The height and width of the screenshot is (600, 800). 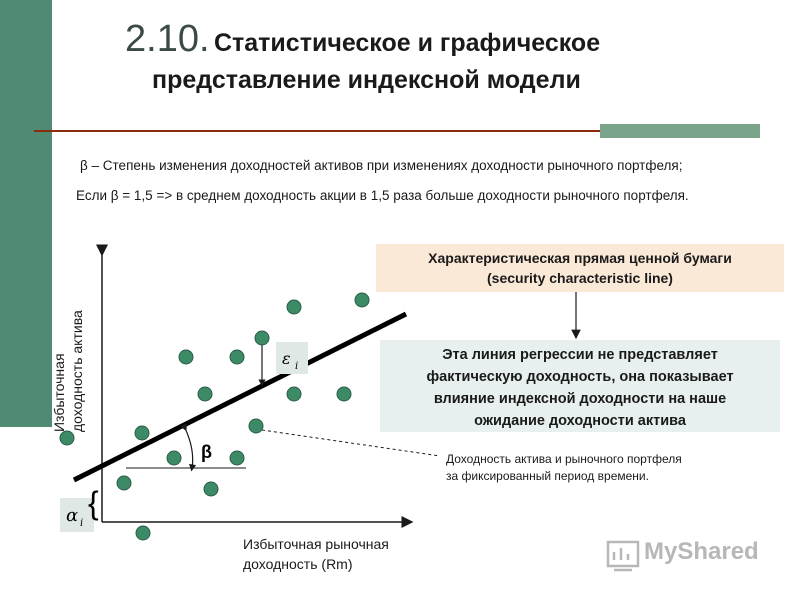 What do you see at coordinates (72, 515) in the screenshot?
I see `alpha-symbol: α` at bounding box center [72, 515].